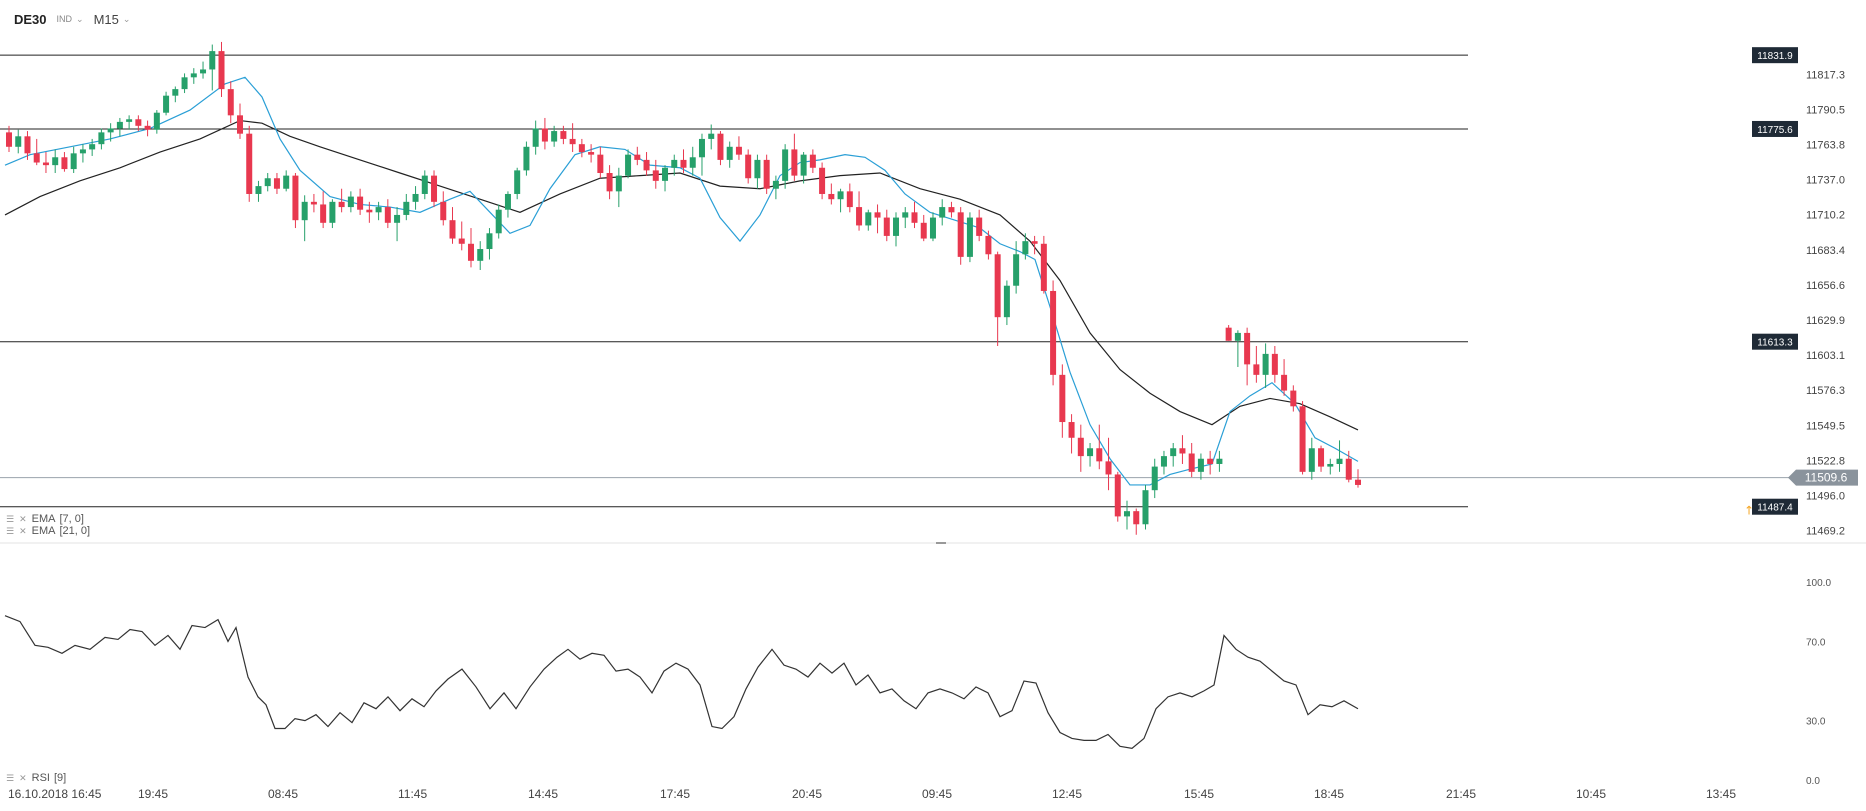  Describe the element at coordinates (30, 19) in the screenshot. I see `symbol-label: DE30` at that location.